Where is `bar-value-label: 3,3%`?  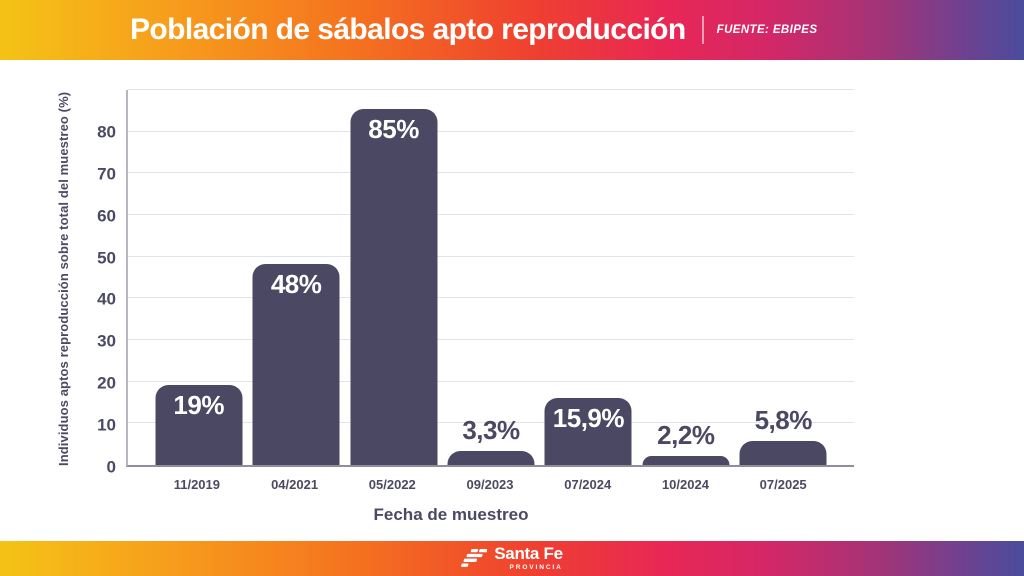
bar-value-label: 3,3% is located at coordinates (491, 430).